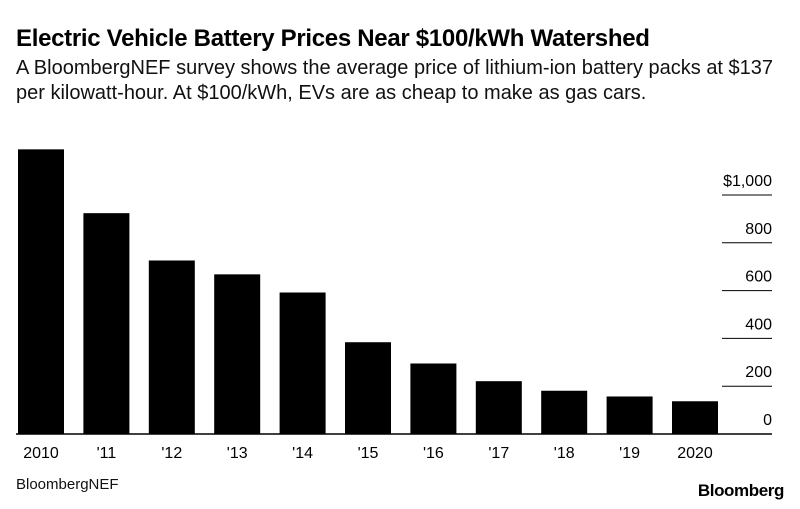  What do you see at coordinates (41, 453) in the screenshot?
I see `x-tick-label: 2010` at bounding box center [41, 453].